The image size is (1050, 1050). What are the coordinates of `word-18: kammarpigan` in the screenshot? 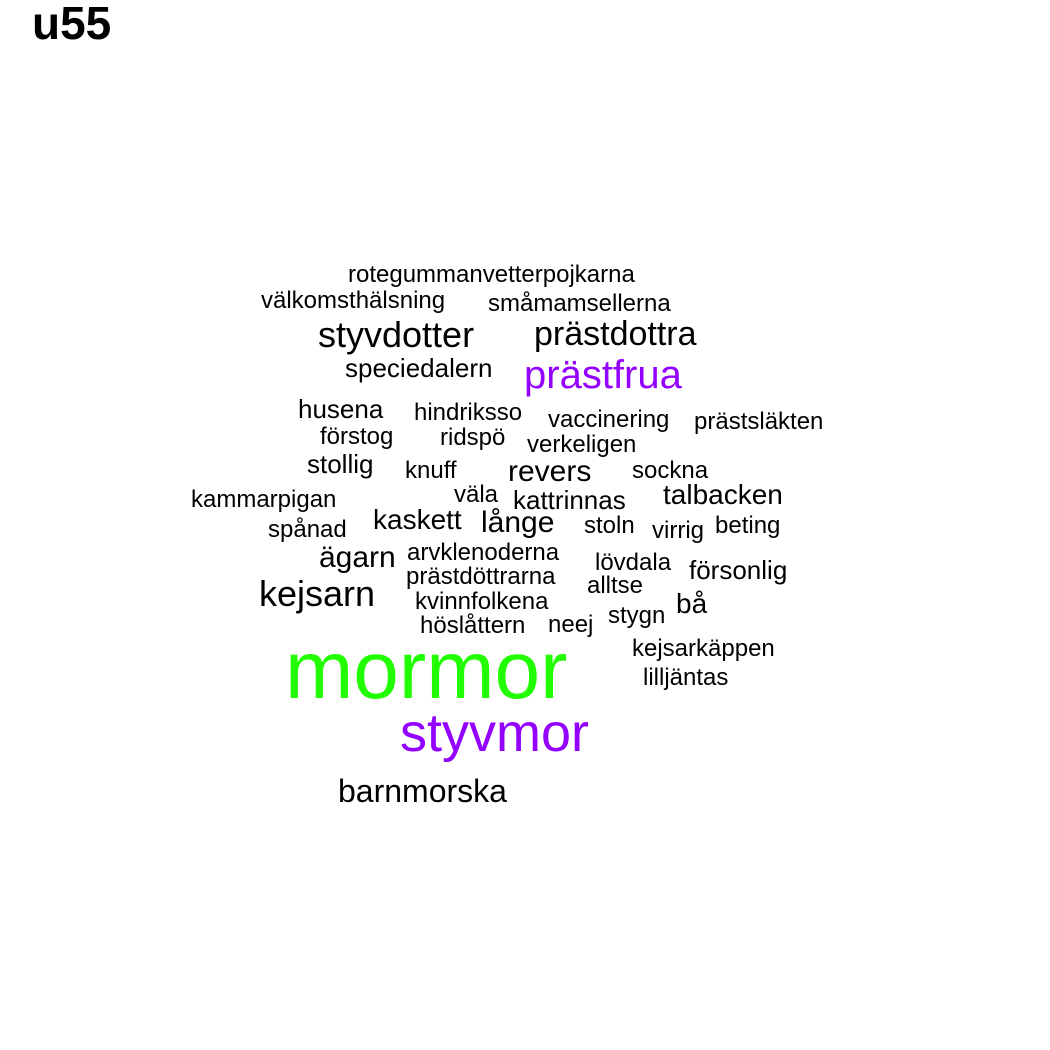 It's located at (264, 499).